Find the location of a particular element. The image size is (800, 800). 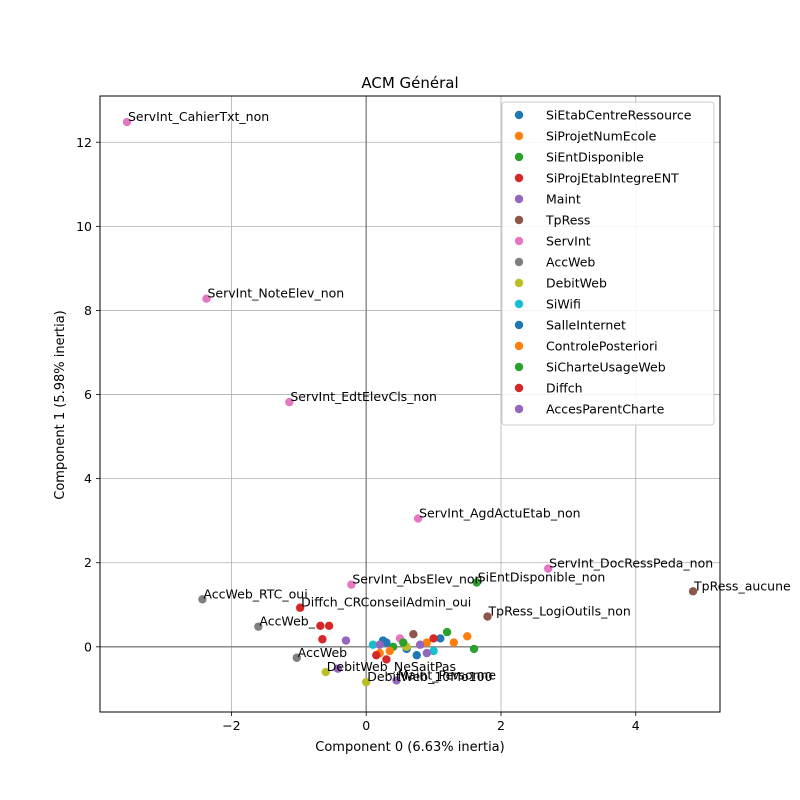

point-label: ServInt_AbsElev_non is located at coordinates (417, 579).